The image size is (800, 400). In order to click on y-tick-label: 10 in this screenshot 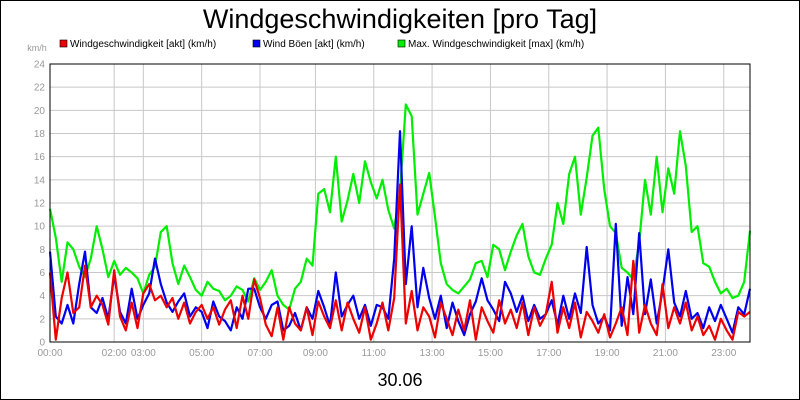, I will do `click(40, 227)`.